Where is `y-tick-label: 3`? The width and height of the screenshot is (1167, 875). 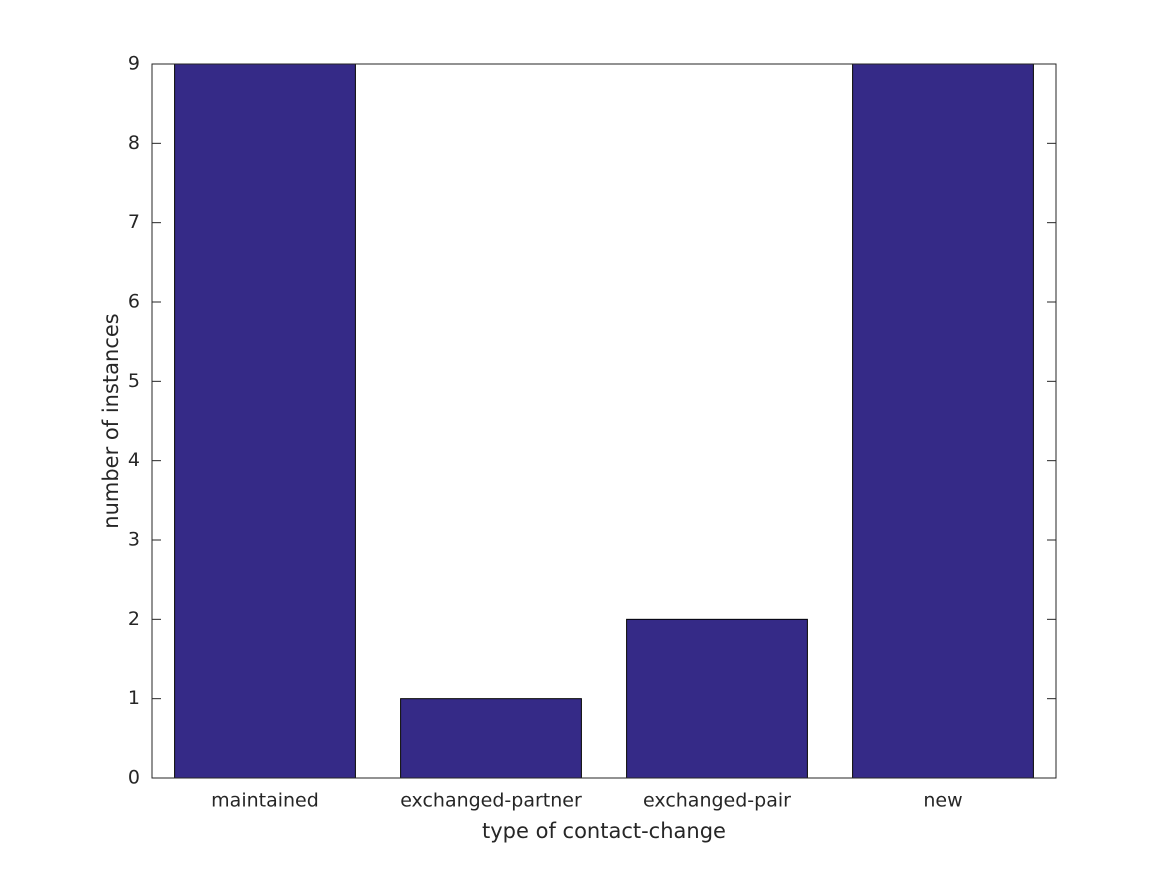 y-tick-label: 3 is located at coordinates (134, 540).